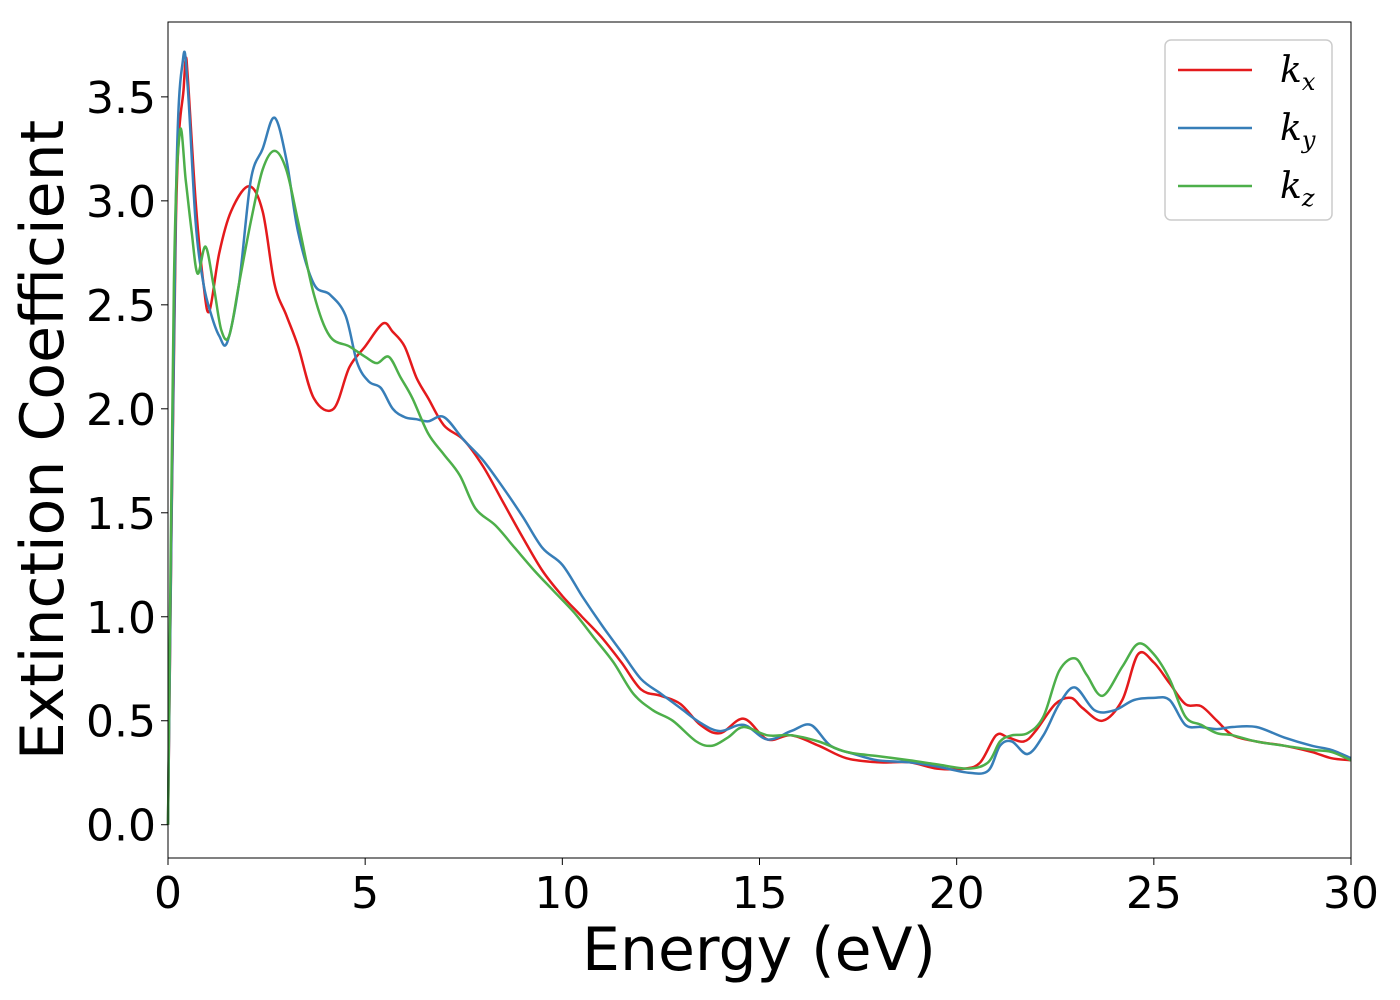 This screenshot has height=1000, width=1400. Describe the element at coordinates (121, 306) in the screenshot. I see `y-tick-label: 2.5` at that location.